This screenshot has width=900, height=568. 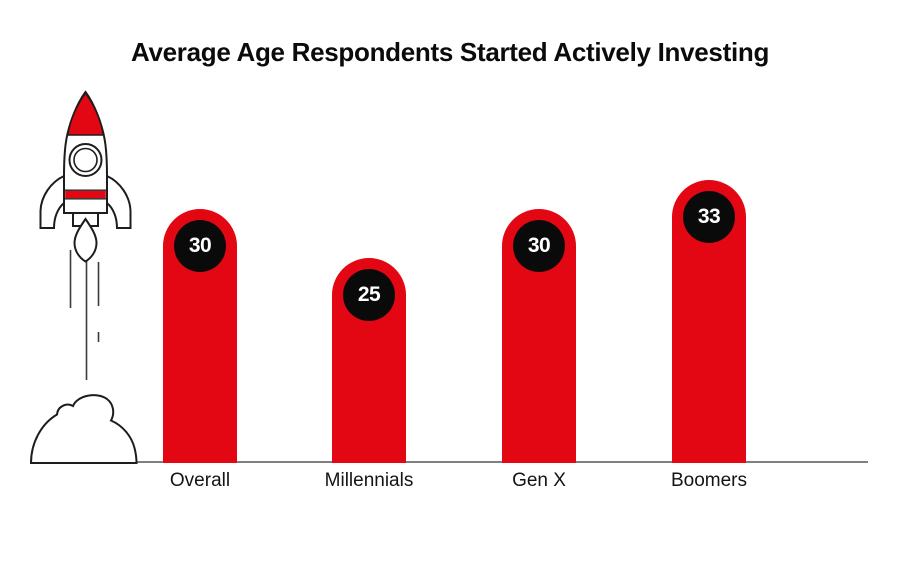 I want to click on rocket-nose-cone, so click(x=85, y=113).